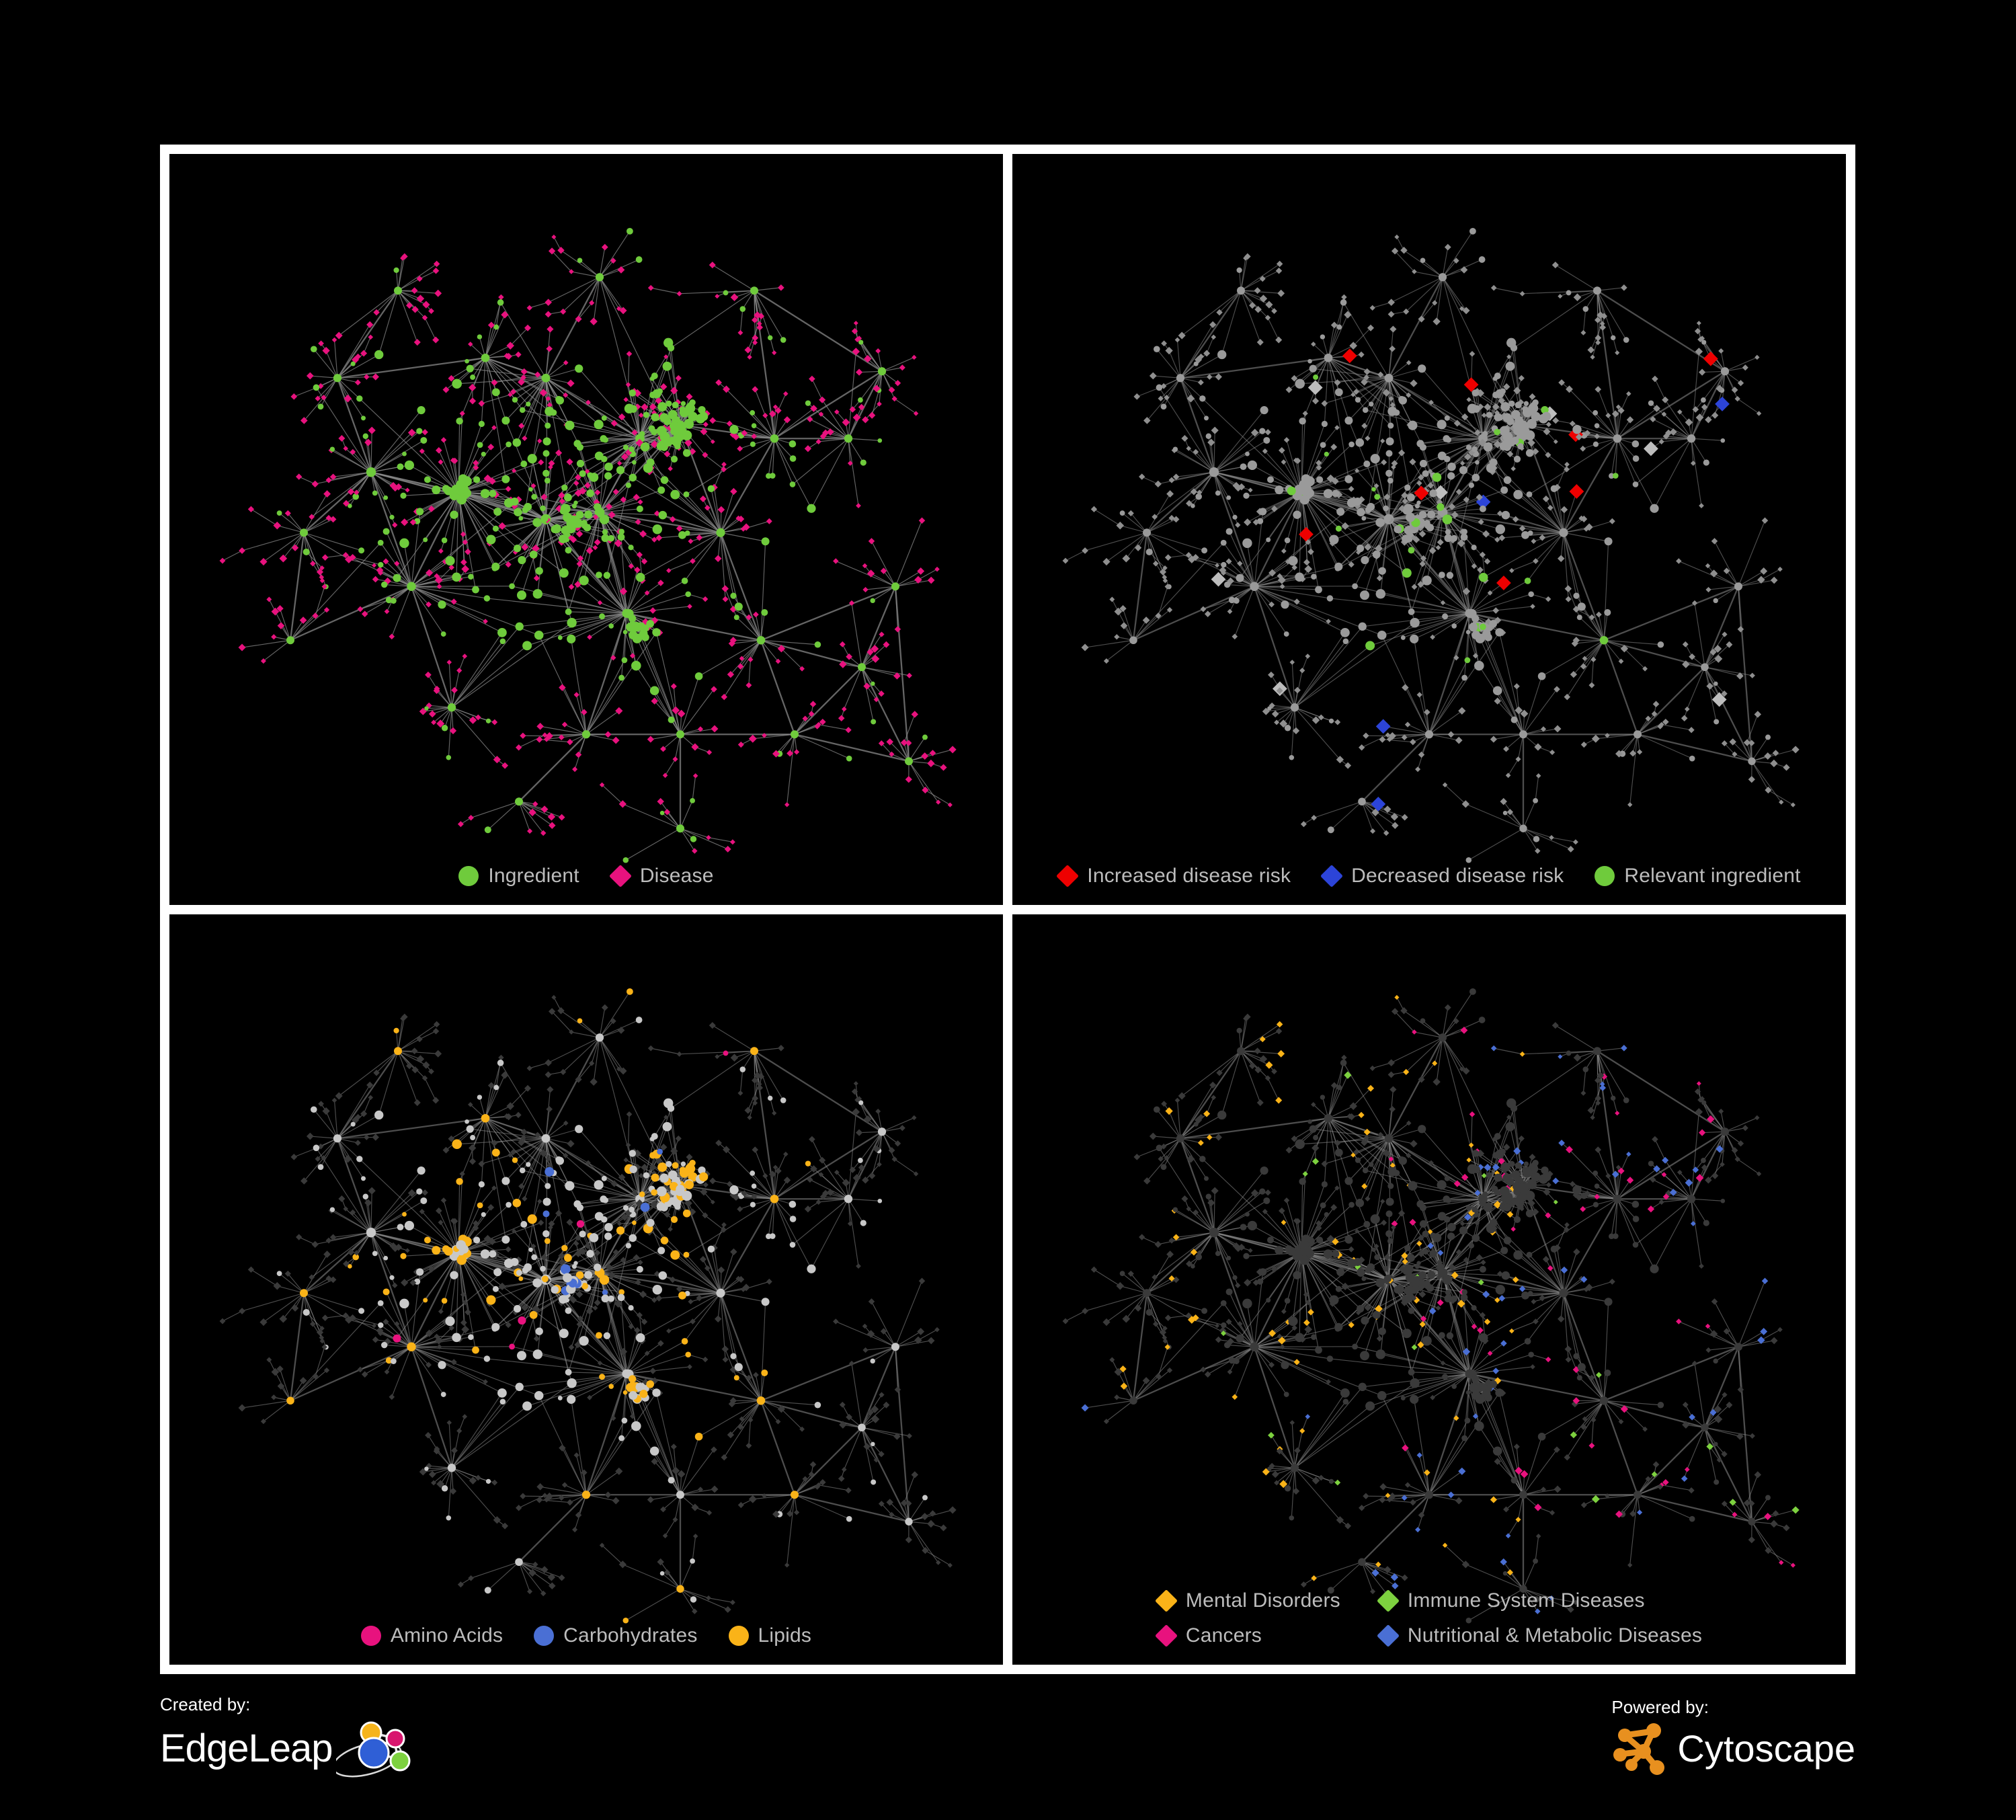  I want to click on legend-item-cancers: Cancers, so click(1208, 1635).